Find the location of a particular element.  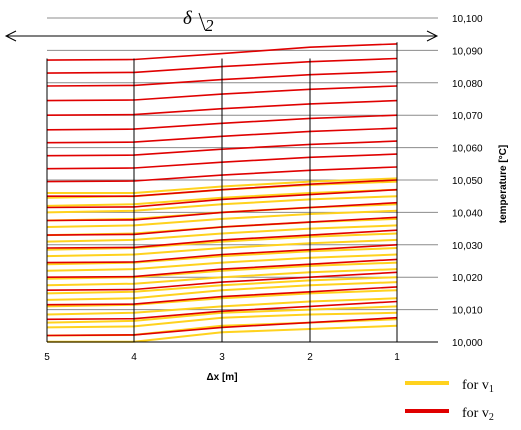

legend-label-v1: for v is located at coordinates (475, 385).